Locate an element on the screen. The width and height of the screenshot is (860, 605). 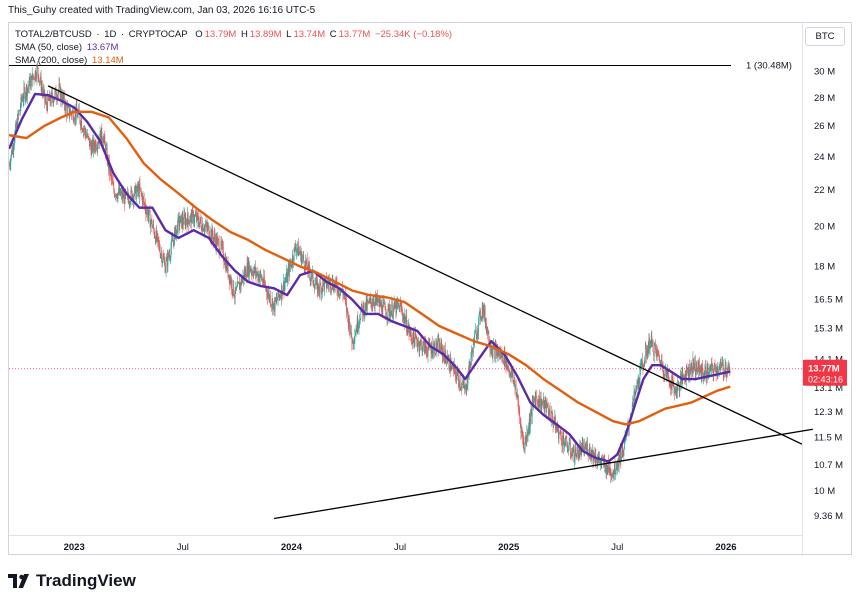
symbol-name: TOTAL2/BTCUSD is located at coordinates (53, 34).